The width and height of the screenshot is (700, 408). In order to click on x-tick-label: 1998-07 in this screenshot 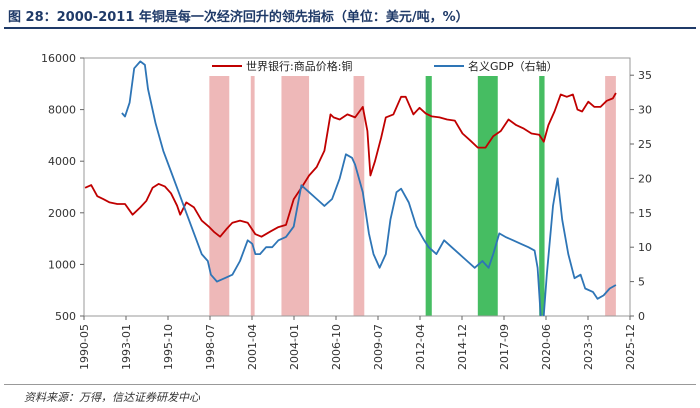, I will do `click(210, 347)`.